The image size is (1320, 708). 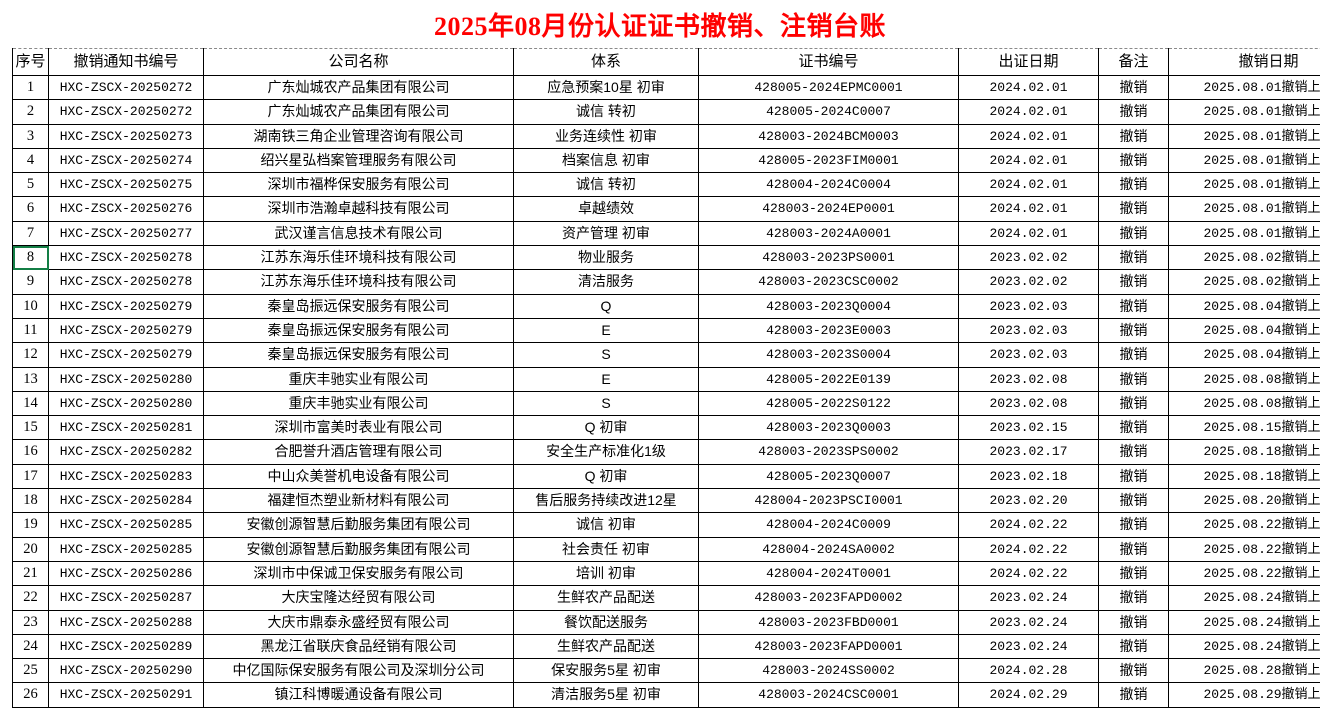 I want to click on cell-certificate-number: 428003-2023SPS0002, so click(x=829, y=452).